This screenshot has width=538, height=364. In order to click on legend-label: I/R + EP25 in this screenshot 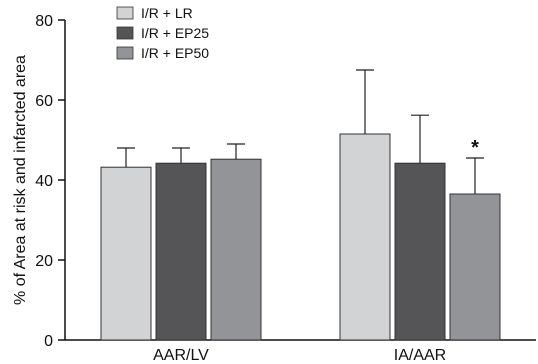, I will do `click(175, 33)`.